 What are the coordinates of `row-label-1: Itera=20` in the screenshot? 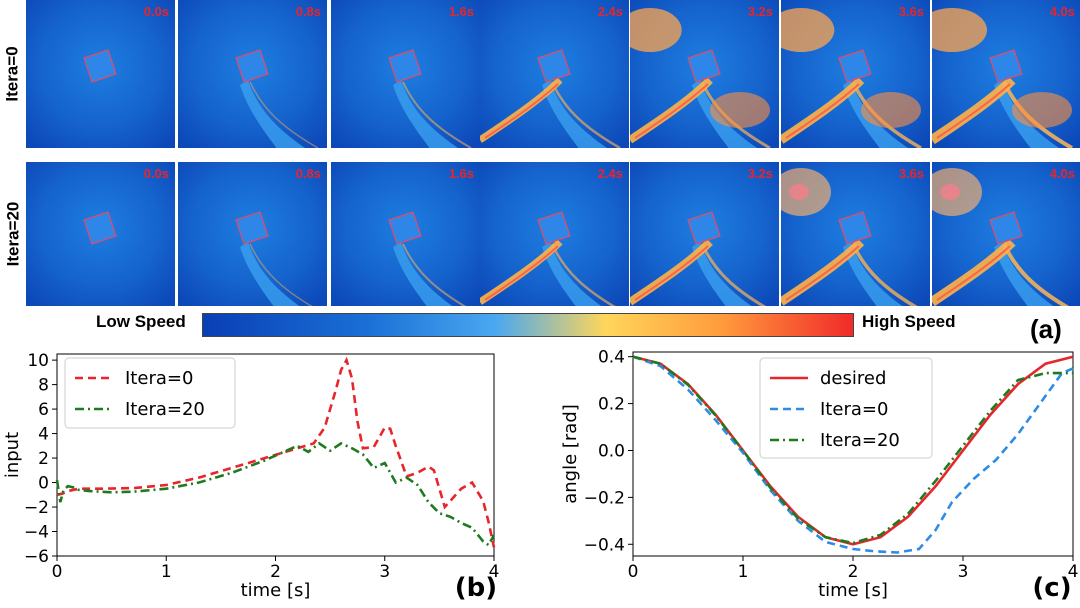 It's located at (13, 234).